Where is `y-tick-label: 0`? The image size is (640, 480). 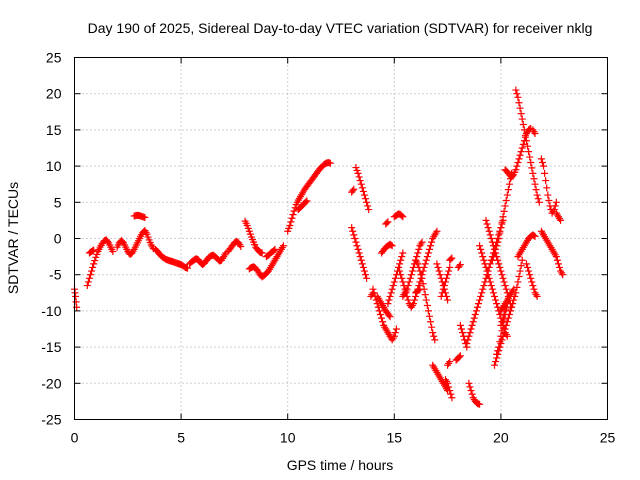
y-tick-label: 0 is located at coordinates (58, 239).